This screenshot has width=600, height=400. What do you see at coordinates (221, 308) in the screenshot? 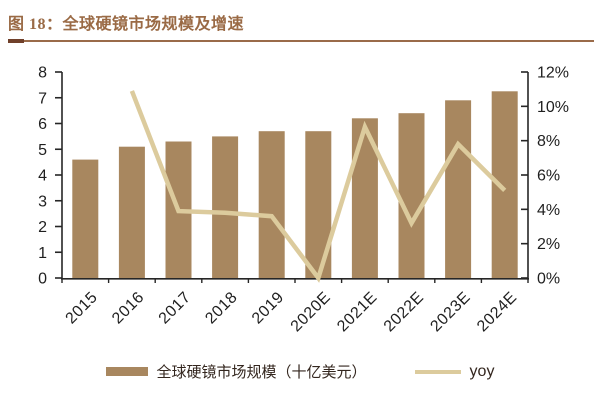
I see `category-label-2018: 2018` at bounding box center [221, 308].